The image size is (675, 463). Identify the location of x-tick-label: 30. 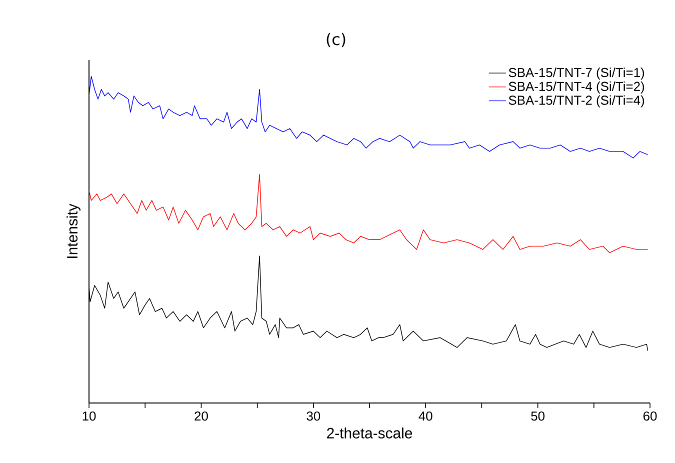
(313, 416).